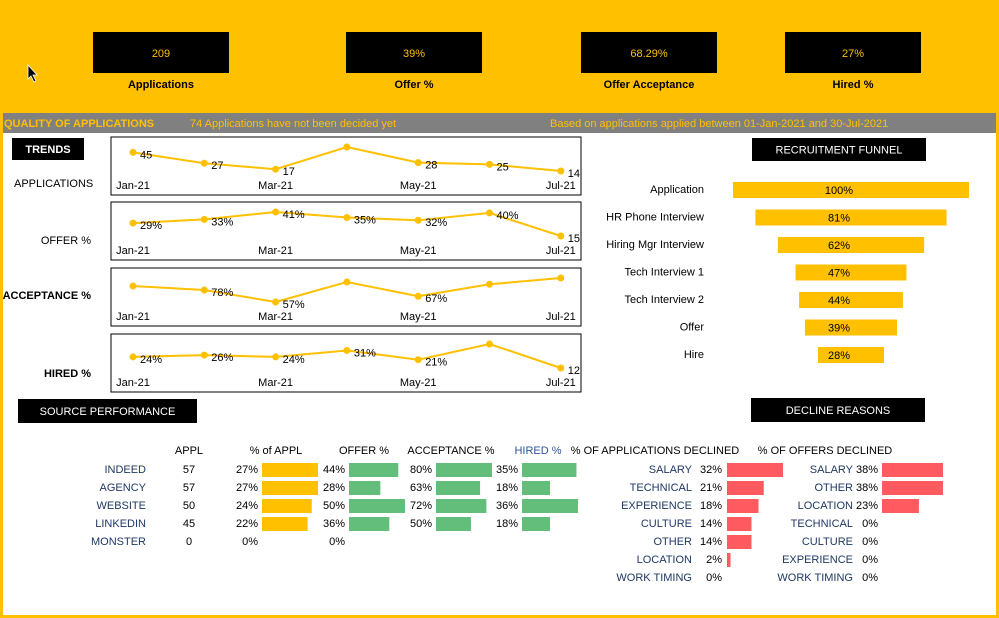 Image resolution: width=999 pixels, height=618 pixels. I want to click on kpi-value: 39%, so click(414, 54).